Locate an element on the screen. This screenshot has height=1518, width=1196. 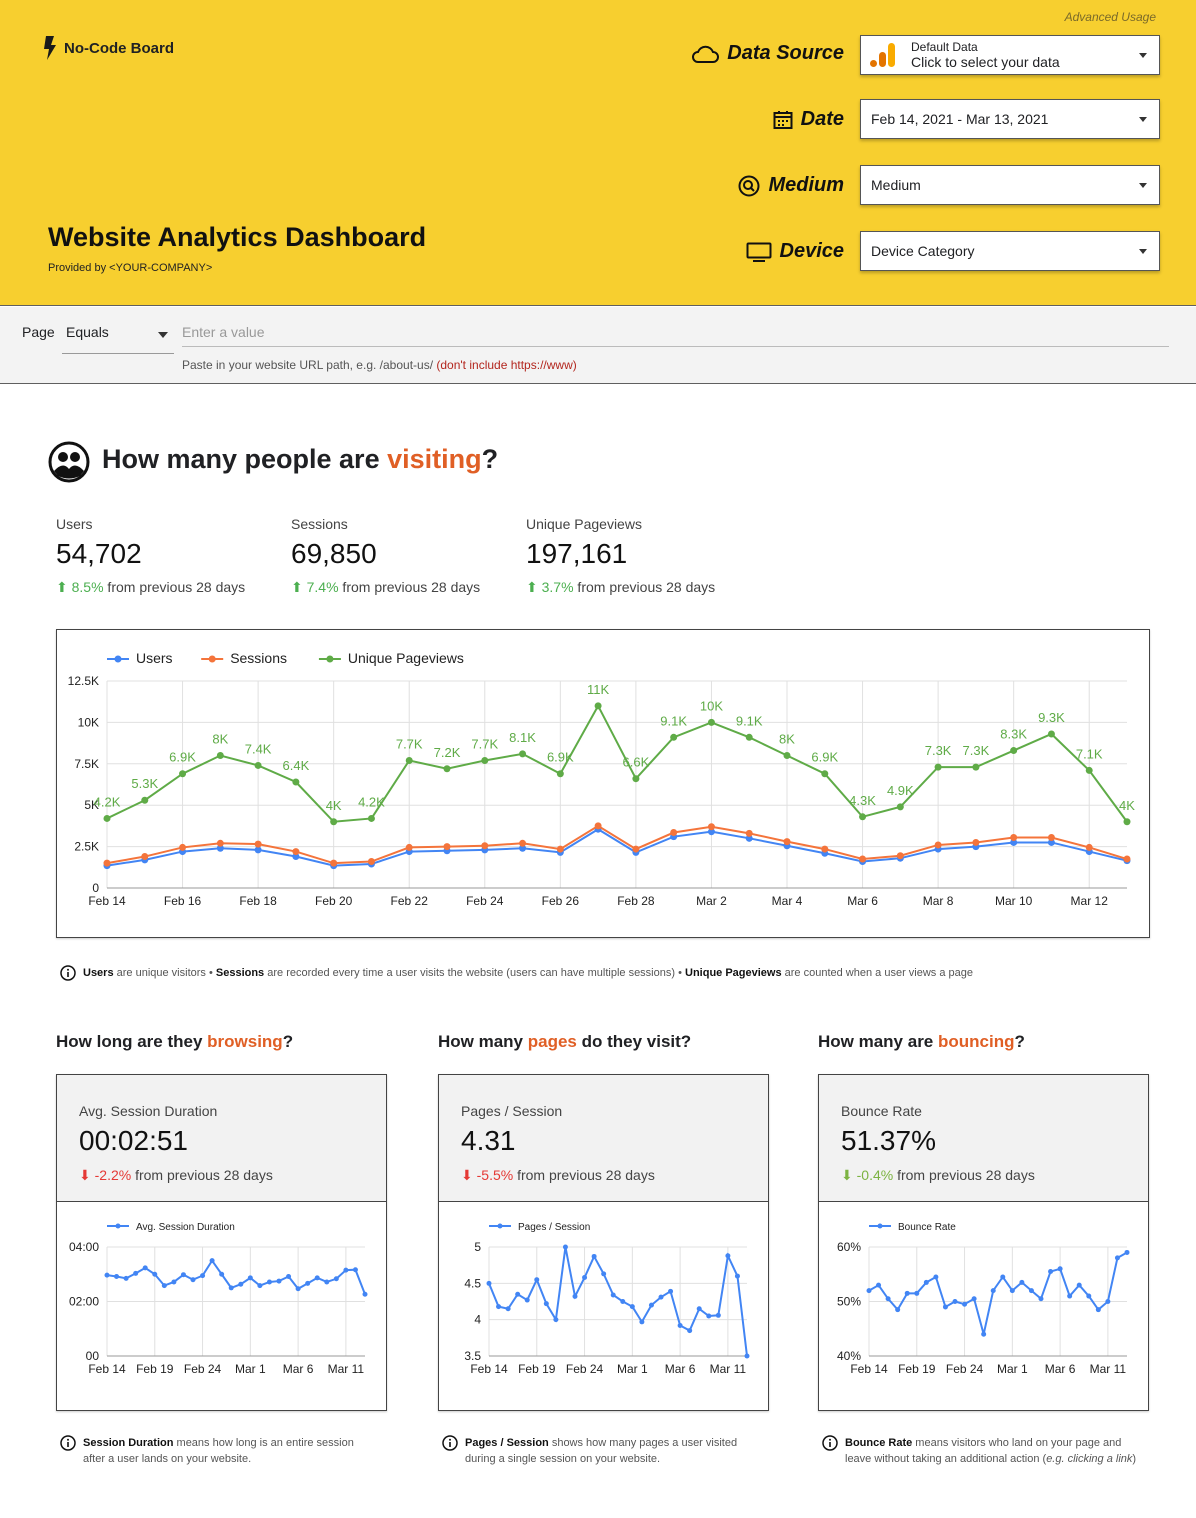
heading-prefix: How many is located at coordinates (483, 1041).